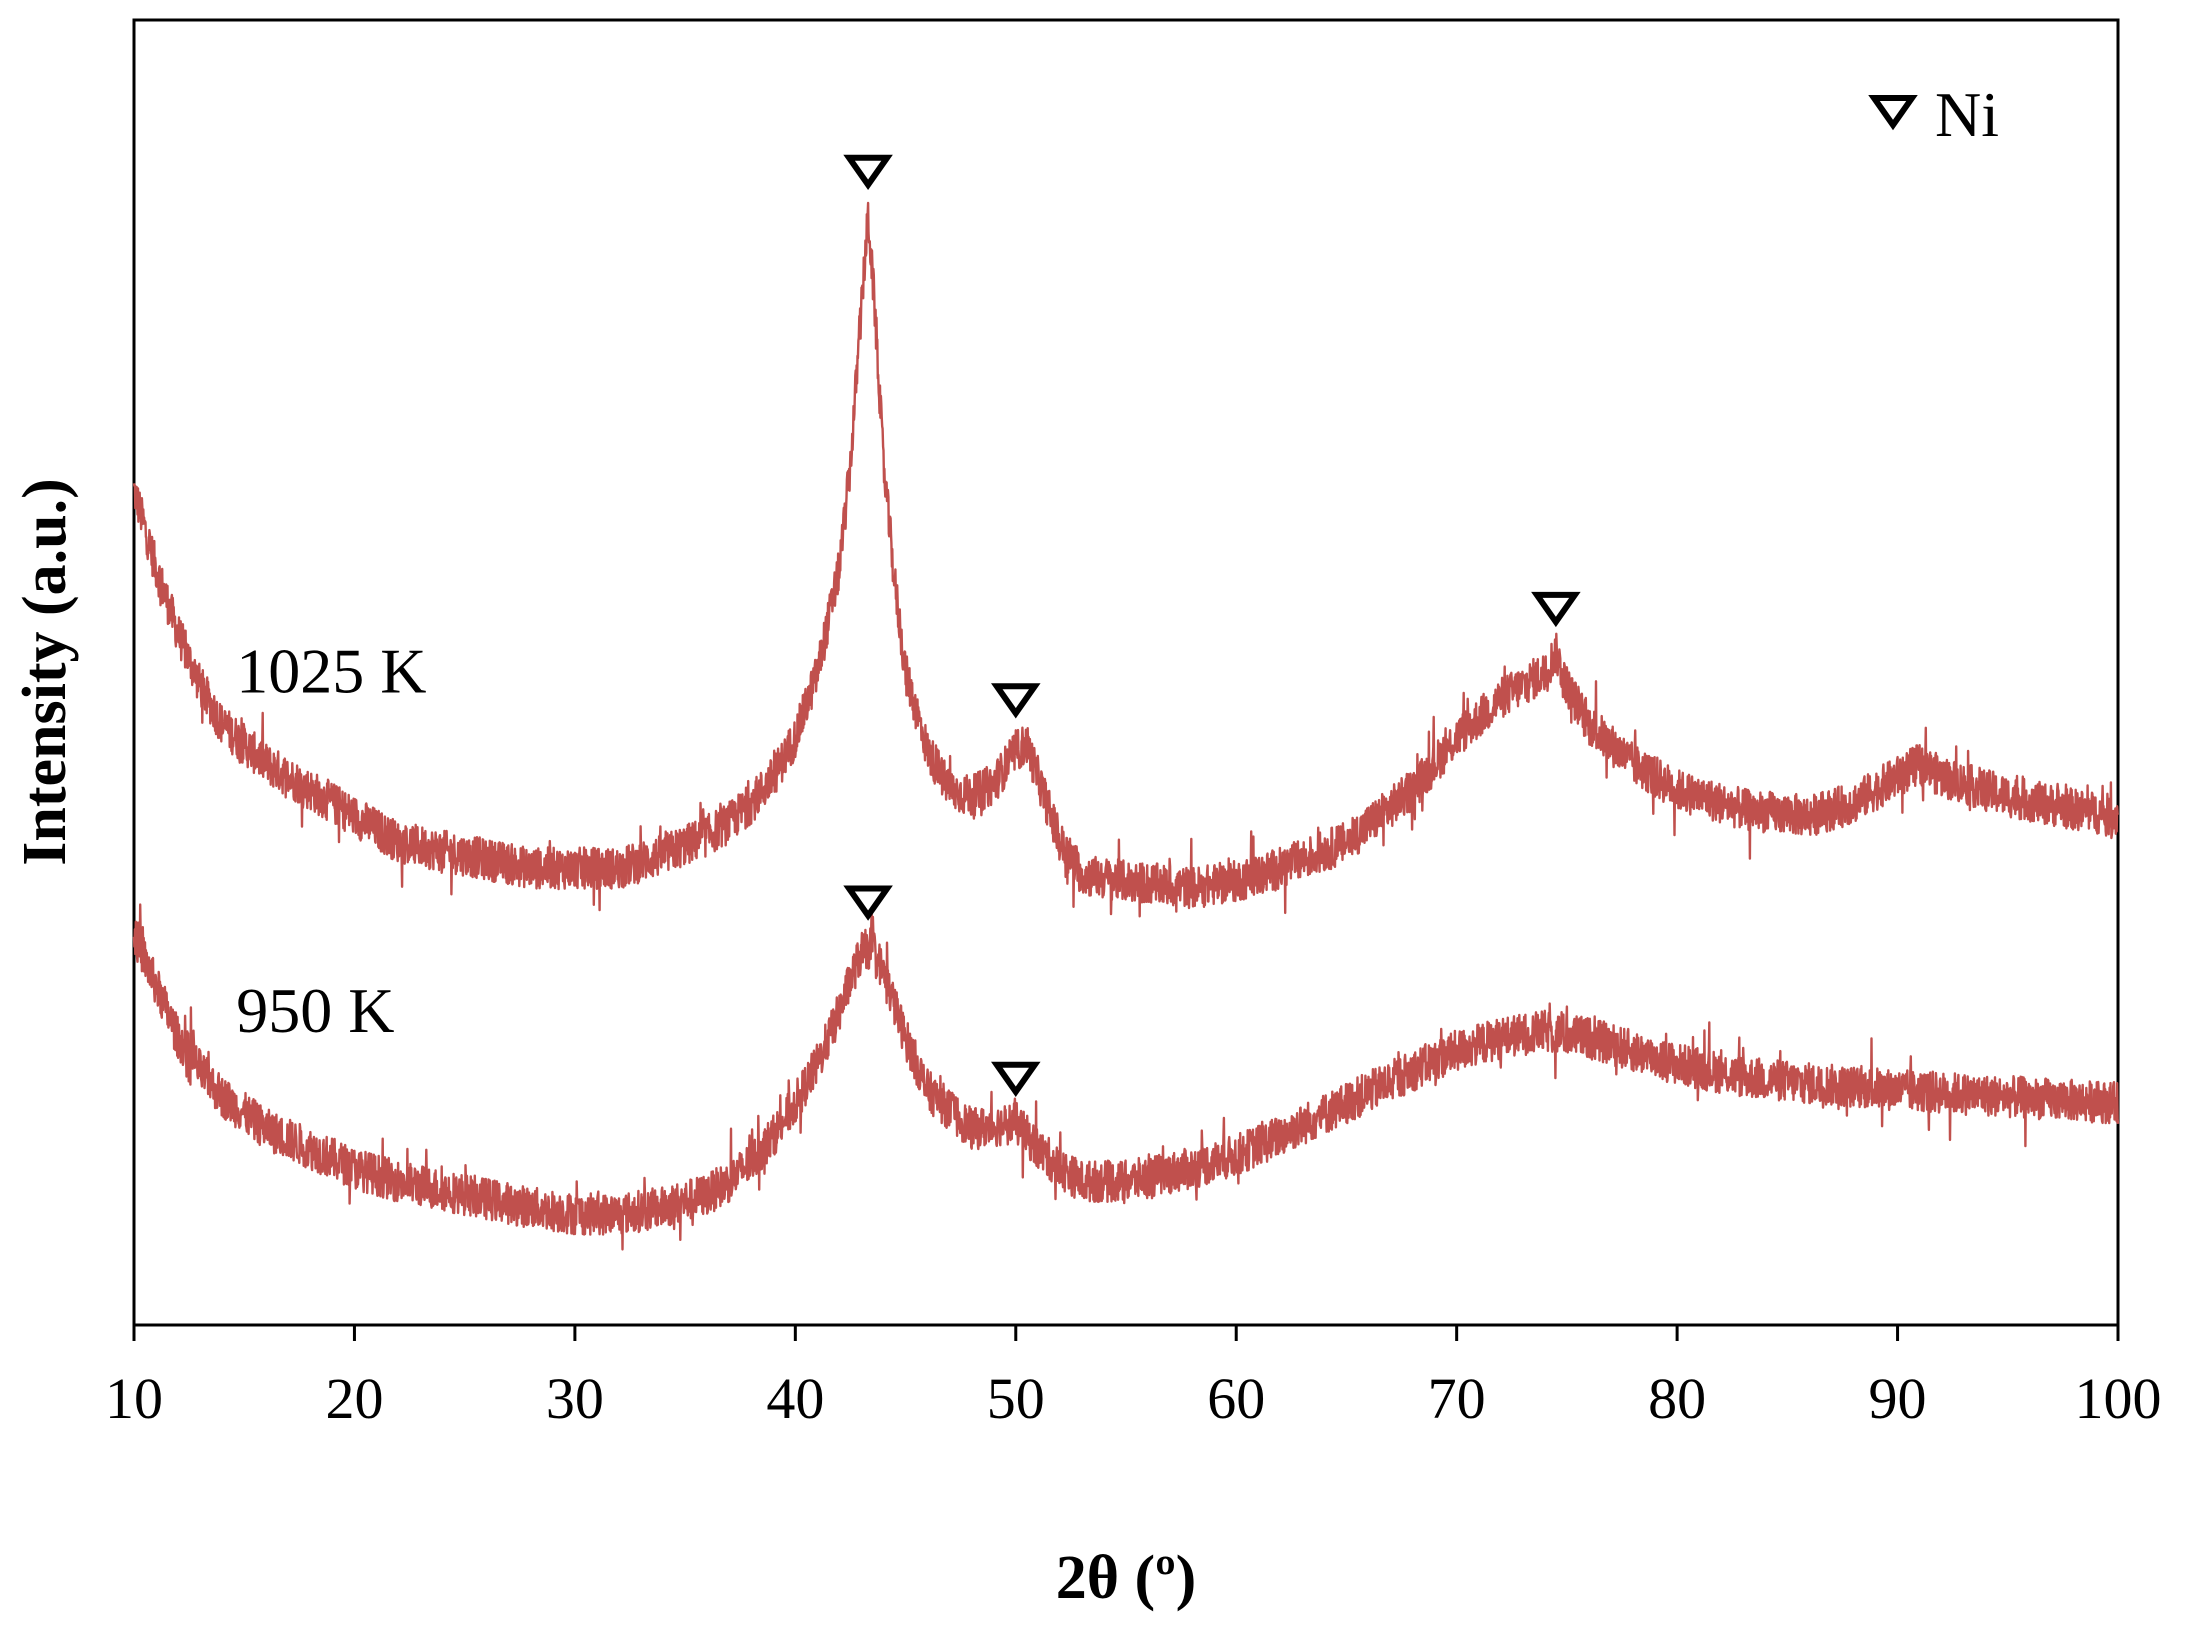 The image size is (2187, 1631). I want to click on x-axis-ticks: 10 20 30 40 50 60 70 80 90 100, so click(1133, 1378).